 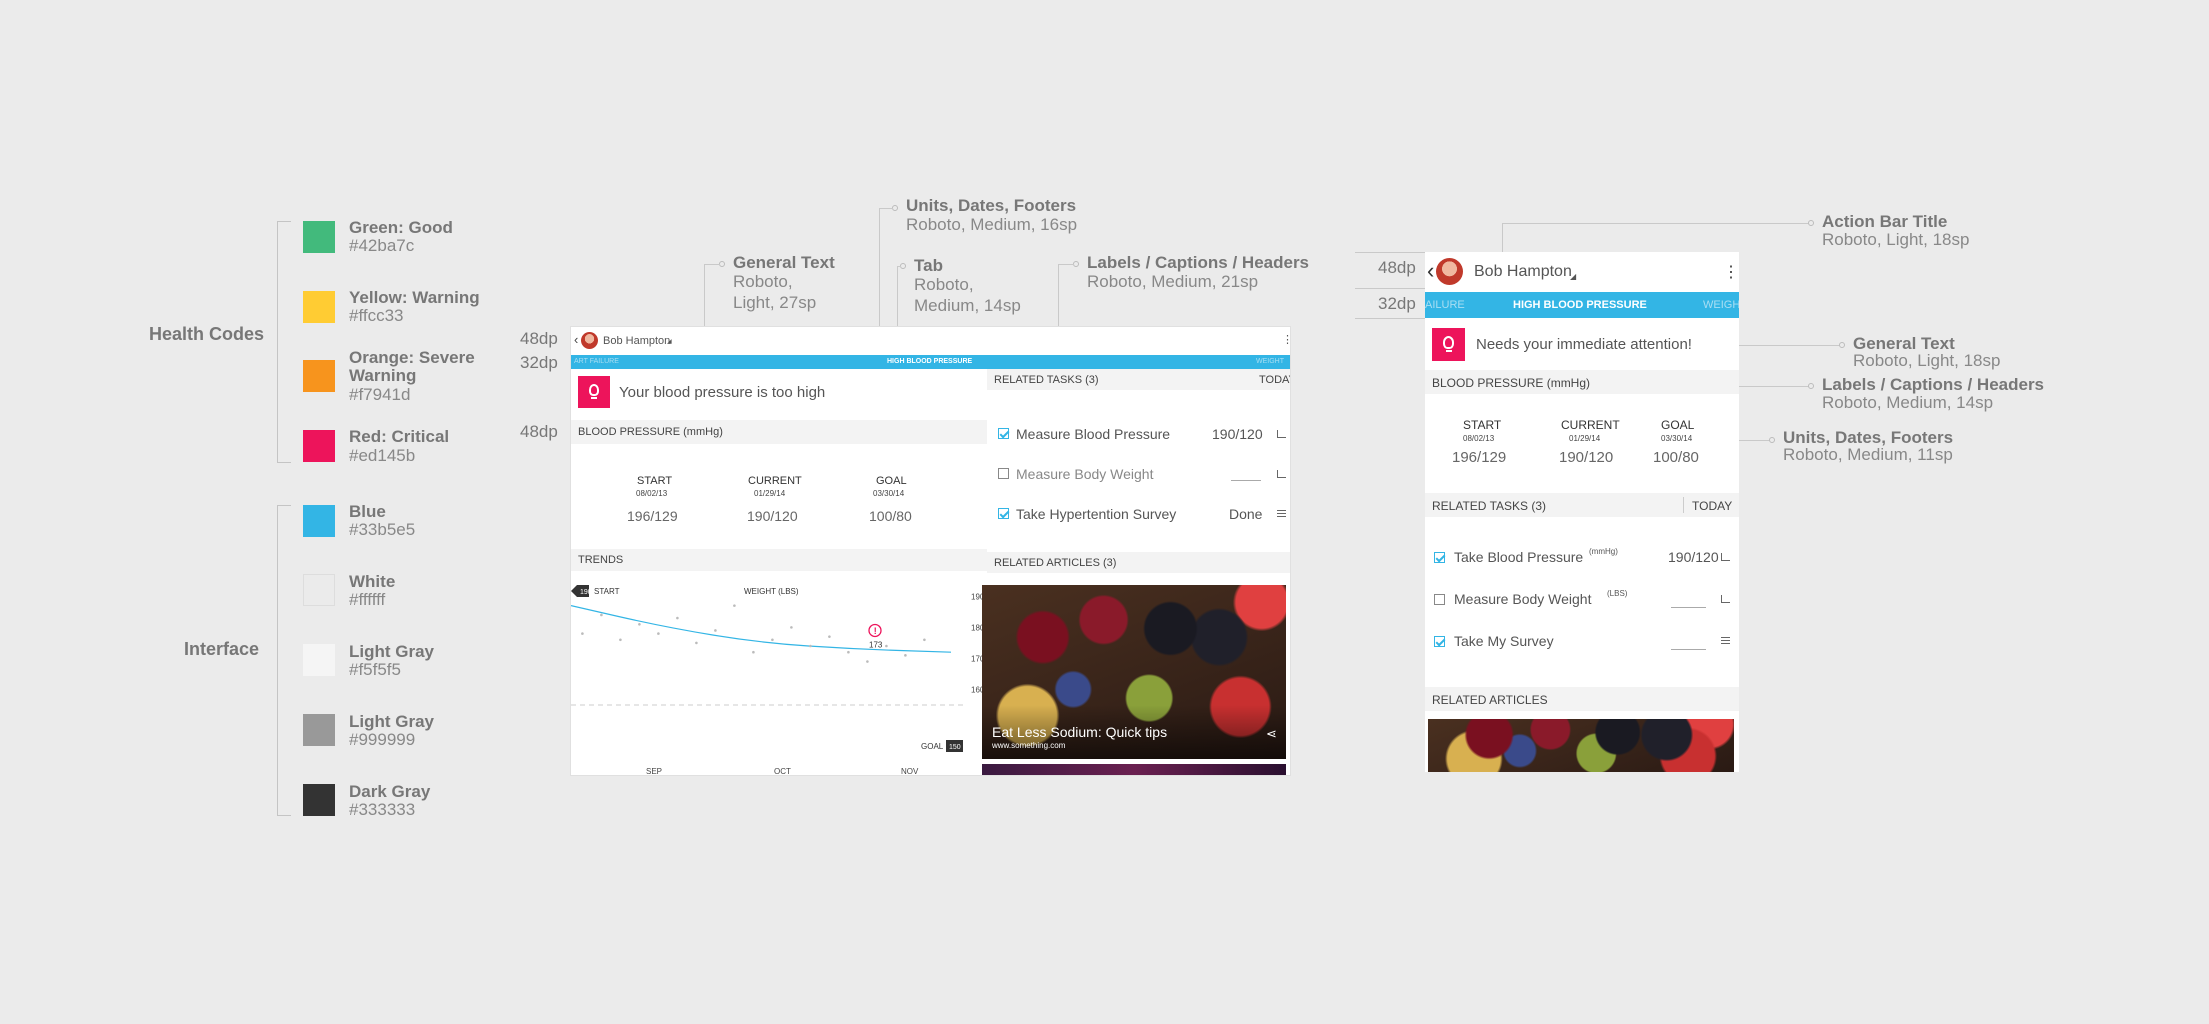 What do you see at coordinates (1080, 732) in the screenshot?
I see `article-title: Eat Less Sodium: Quick tips` at bounding box center [1080, 732].